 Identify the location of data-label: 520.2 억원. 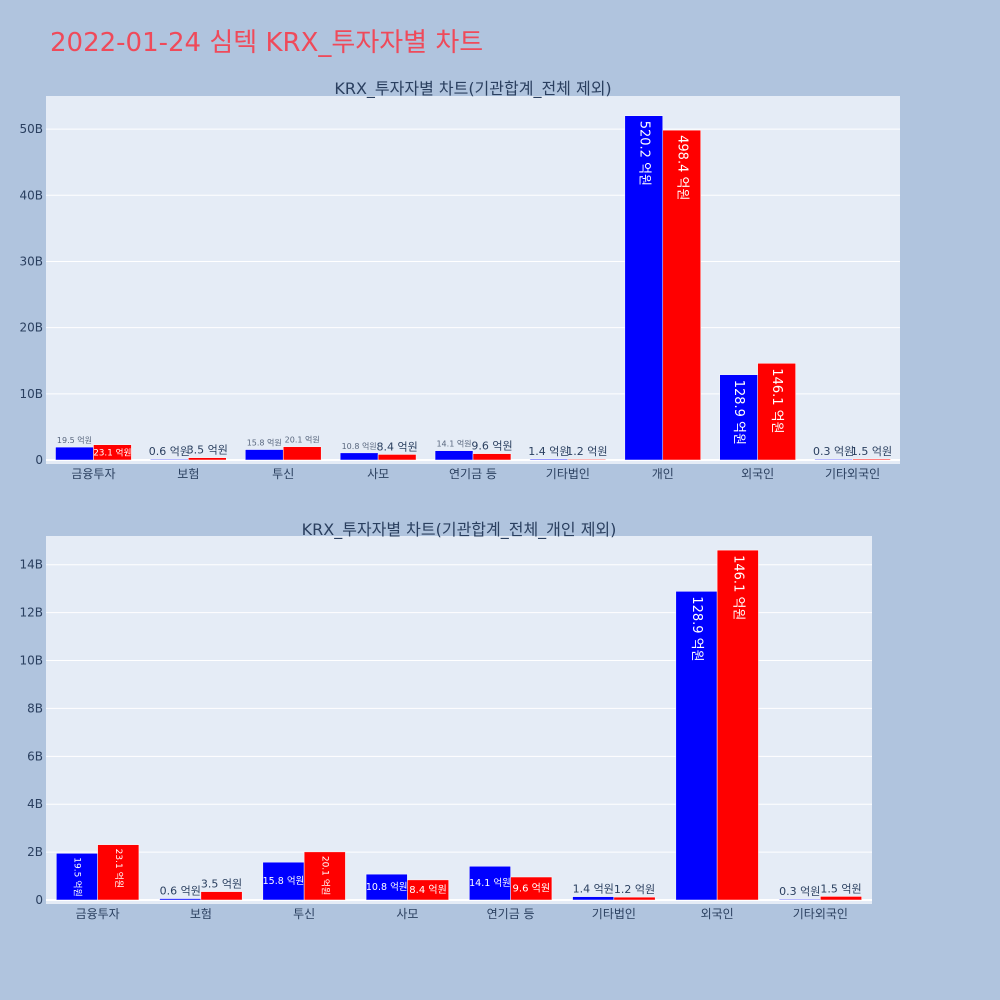
(643, 153).